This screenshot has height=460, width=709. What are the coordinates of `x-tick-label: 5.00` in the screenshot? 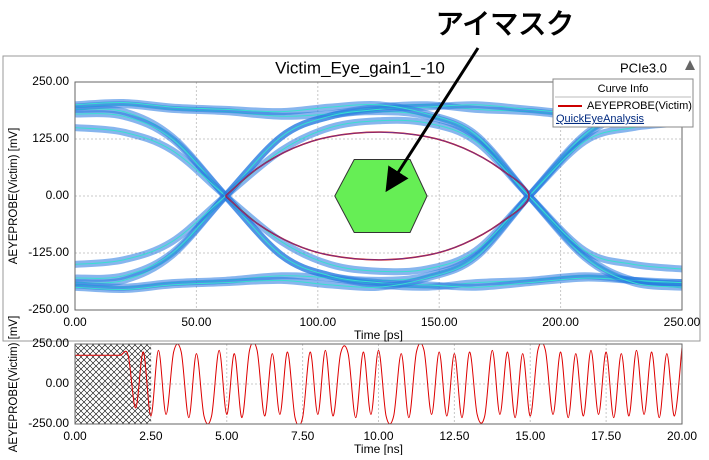 It's located at (227, 436).